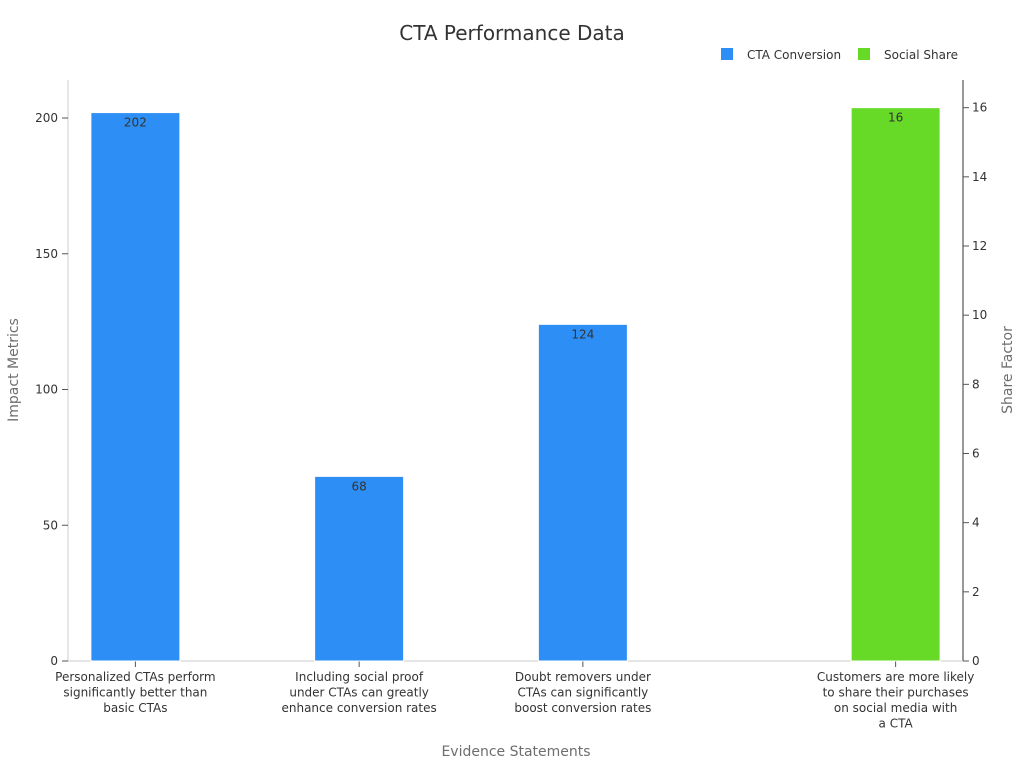 This screenshot has height=768, width=1024. I want to click on legend-swatch-cta-conversion, so click(727, 54).